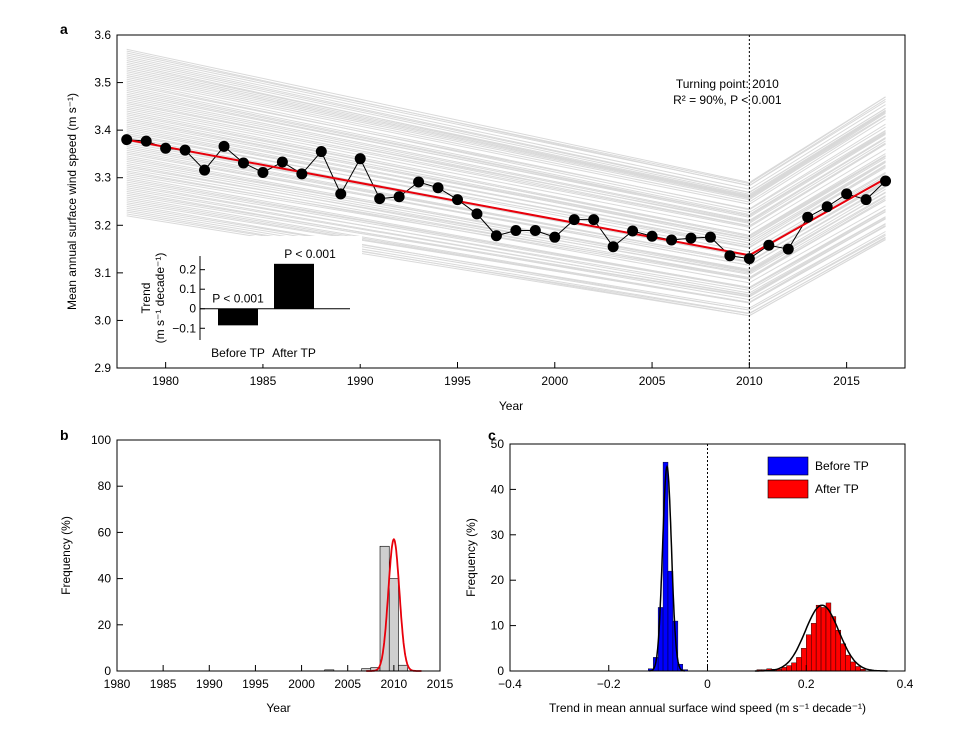 The image size is (969, 733). What do you see at coordinates (64, 435) in the screenshot?
I see `panel-label-b: b` at bounding box center [64, 435].